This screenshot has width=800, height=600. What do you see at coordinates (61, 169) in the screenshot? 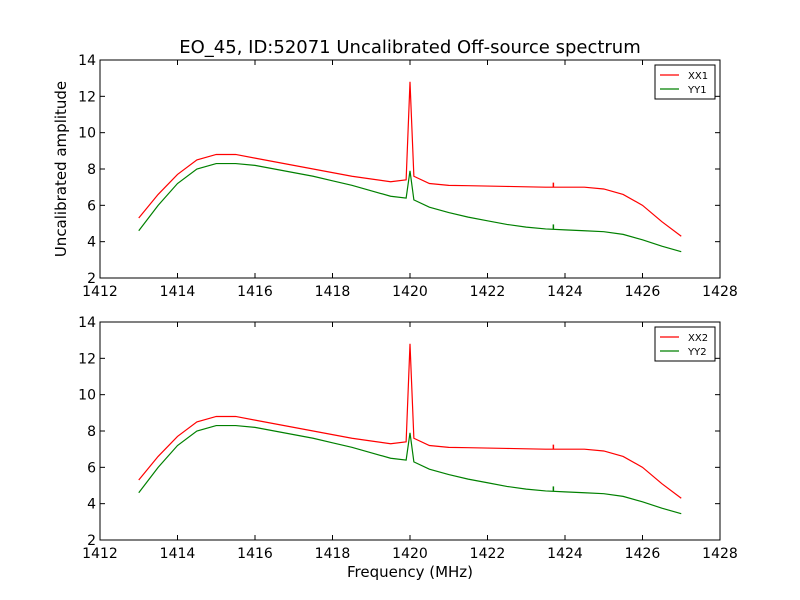
I see `y-axis-label: Uncalibrated amplitude` at bounding box center [61, 169].